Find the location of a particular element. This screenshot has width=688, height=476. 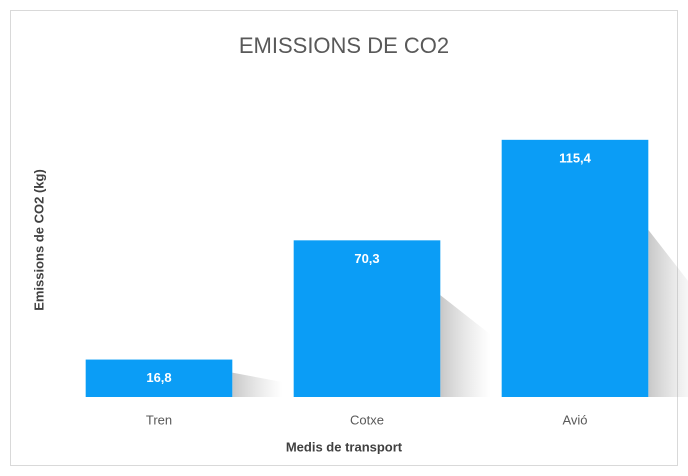

value-label: 70,3 is located at coordinates (366, 258).